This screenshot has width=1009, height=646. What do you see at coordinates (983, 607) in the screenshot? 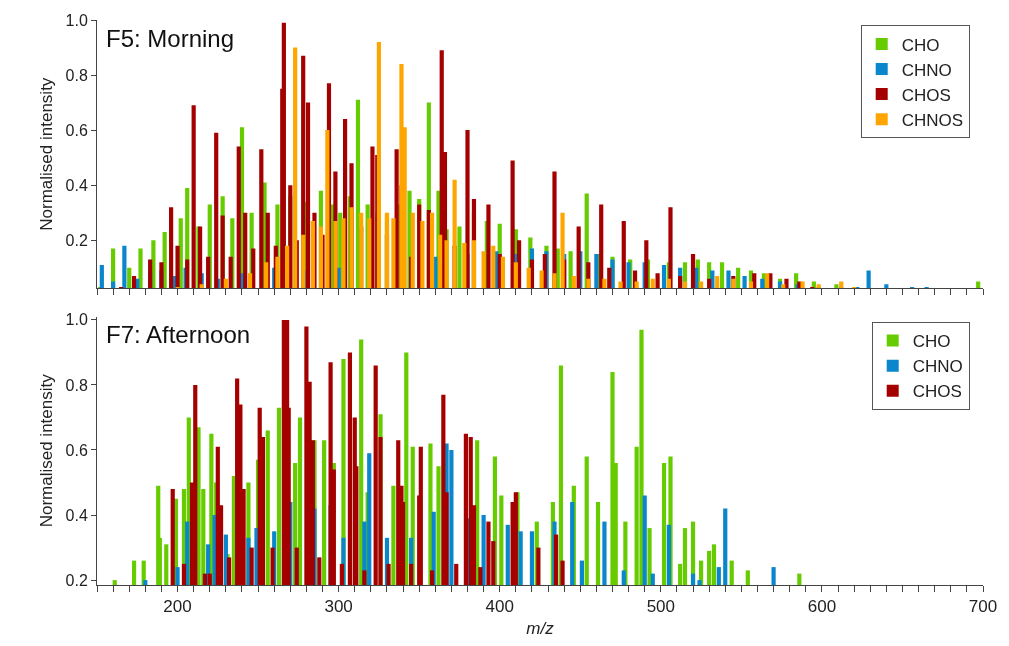
I see `x-tick-label: 700` at bounding box center [983, 607].